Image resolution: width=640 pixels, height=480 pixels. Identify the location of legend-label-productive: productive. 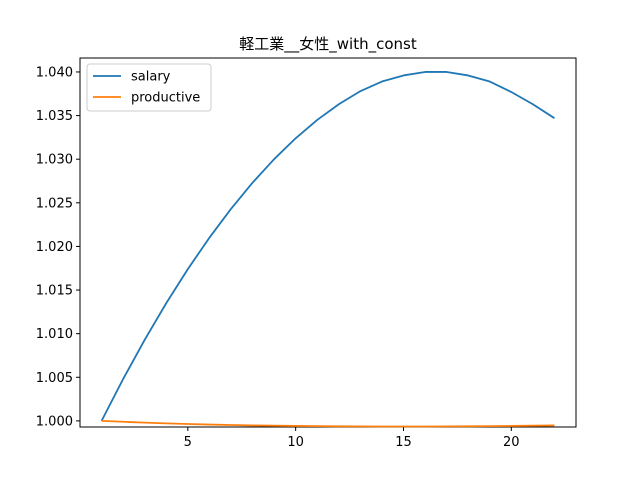
(165, 98).